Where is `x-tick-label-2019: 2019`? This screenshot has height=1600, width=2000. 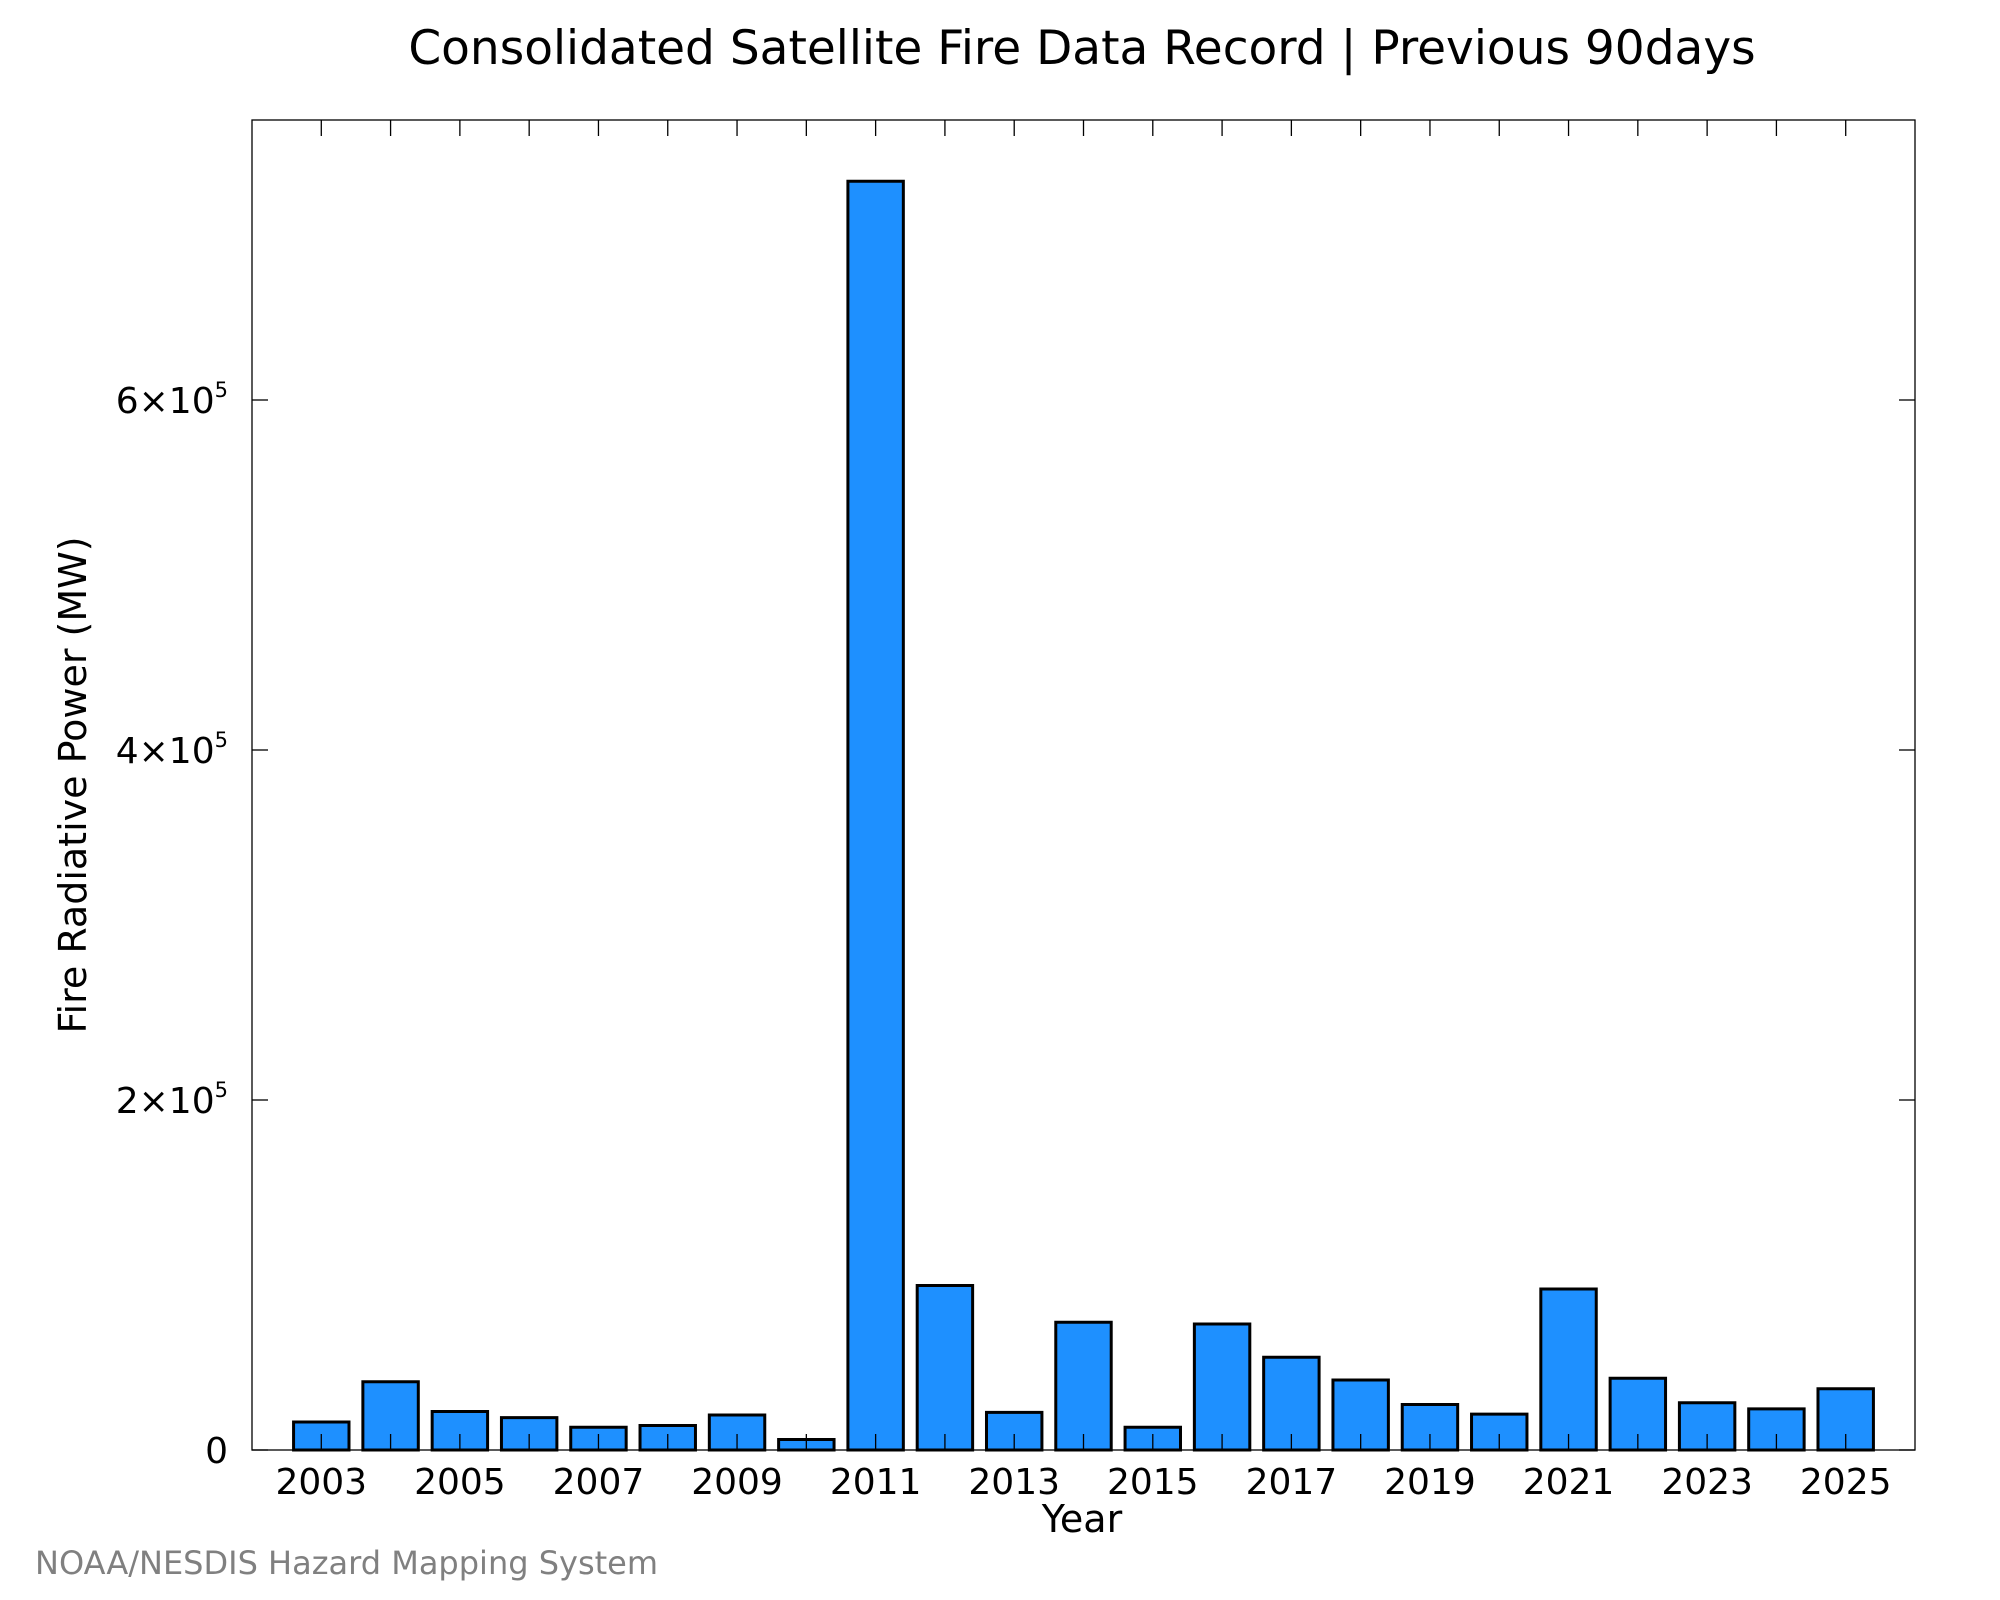 x-tick-label-2019: 2019 is located at coordinates (1430, 1482).